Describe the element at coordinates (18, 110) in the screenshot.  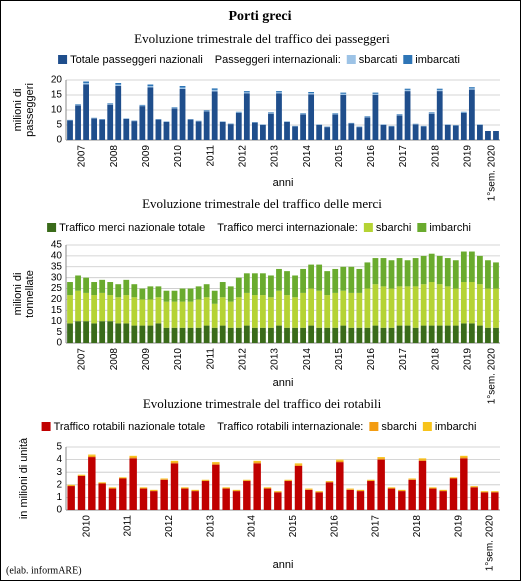
I see `y-axis-title: milioni di` at that location.